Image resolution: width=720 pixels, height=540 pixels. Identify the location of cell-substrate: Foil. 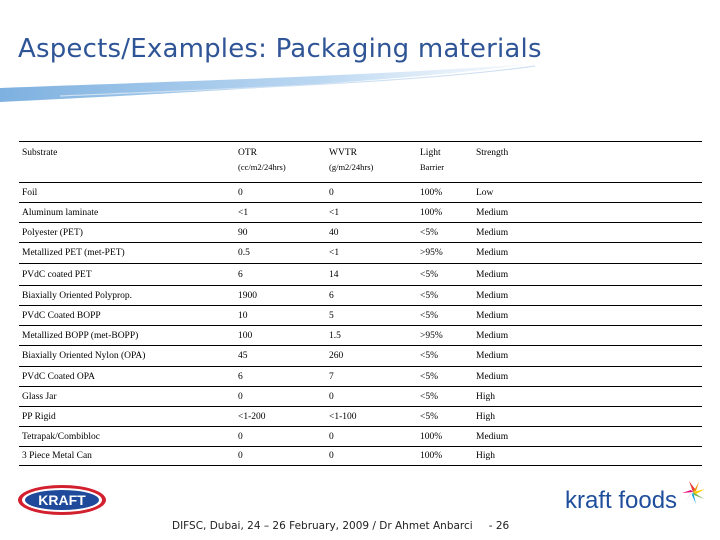
(127, 192).